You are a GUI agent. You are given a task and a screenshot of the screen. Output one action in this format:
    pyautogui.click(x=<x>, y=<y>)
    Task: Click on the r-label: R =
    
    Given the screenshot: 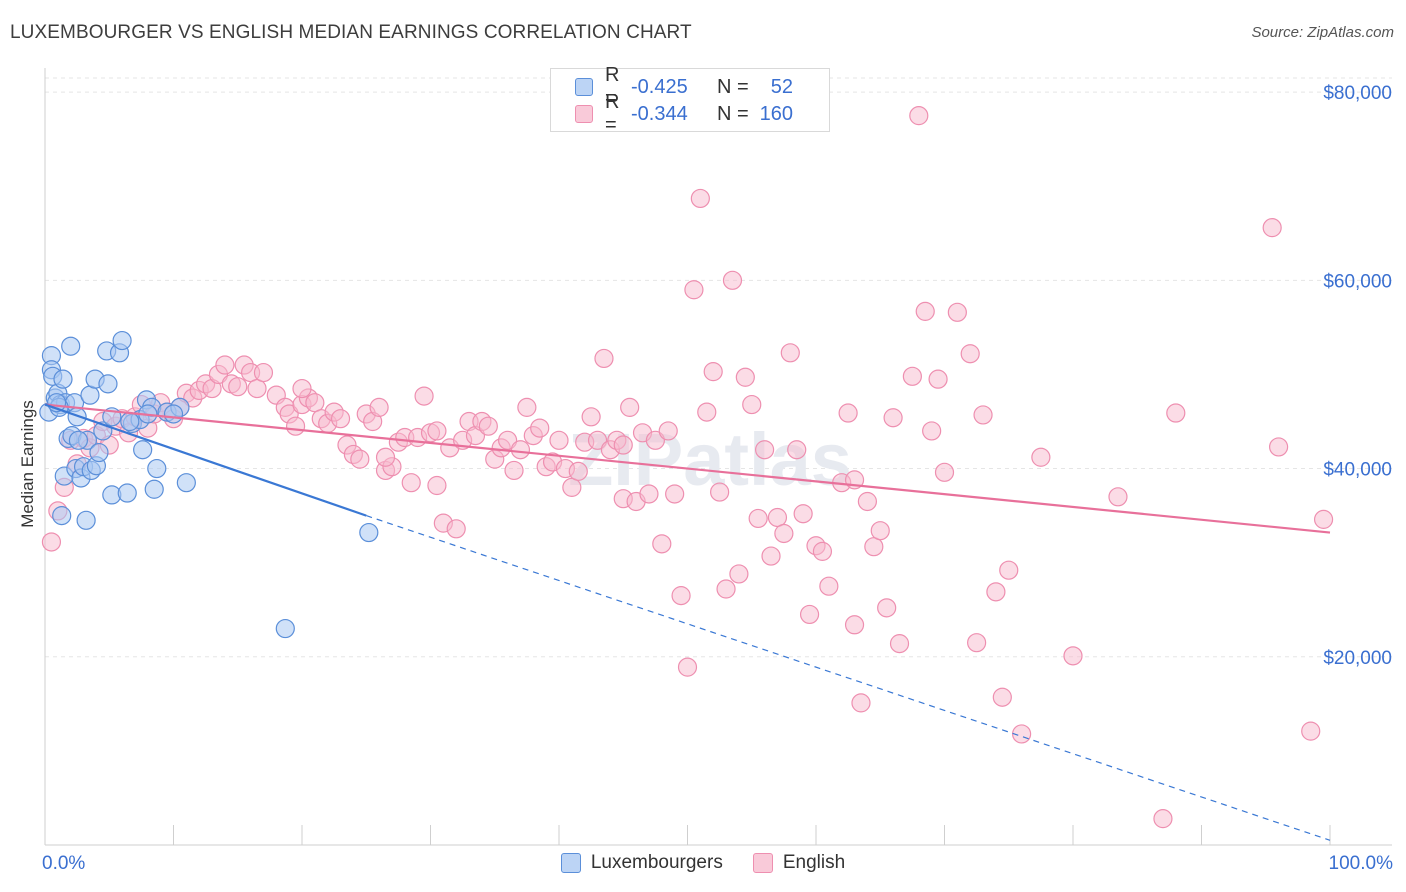 What is the action you would take?
    pyautogui.click(x=612, y=86)
    